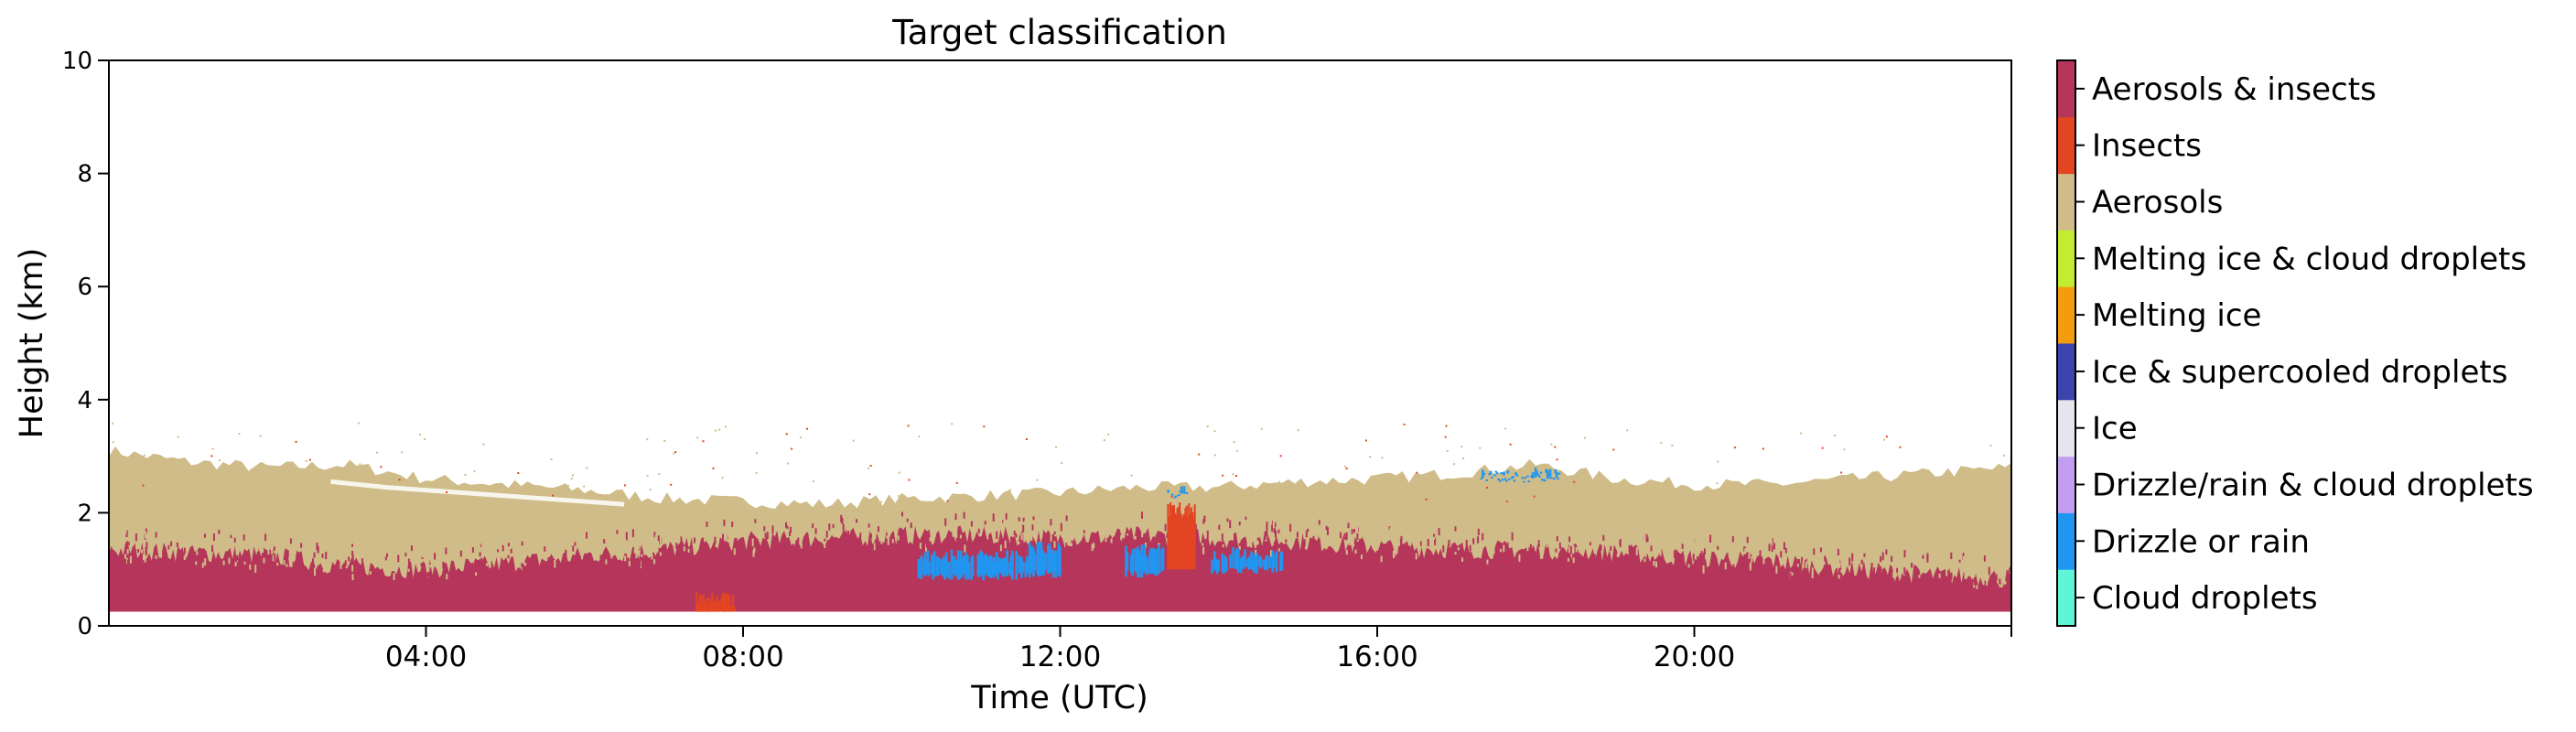  I want to click on scattered-echoes, so click(1061, 463).